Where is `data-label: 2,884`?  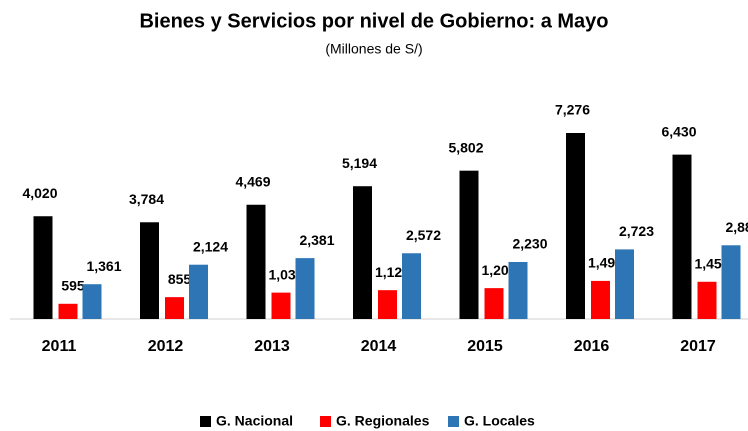 data-label: 2,884 is located at coordinates (736, 227).